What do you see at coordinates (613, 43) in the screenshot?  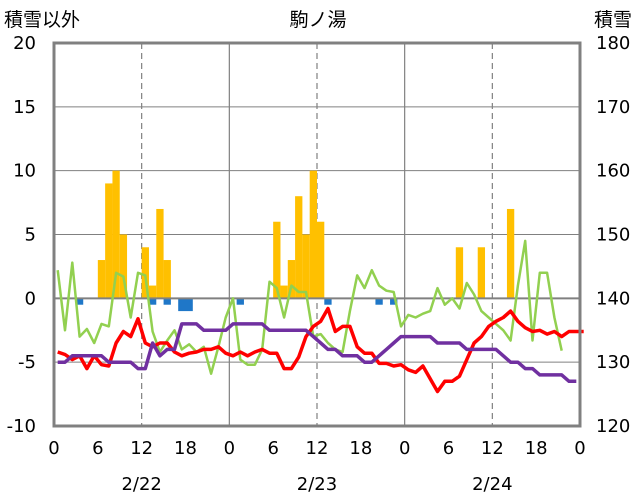 I see `y2-tick-label: 180` at bounding box center [613, 43].